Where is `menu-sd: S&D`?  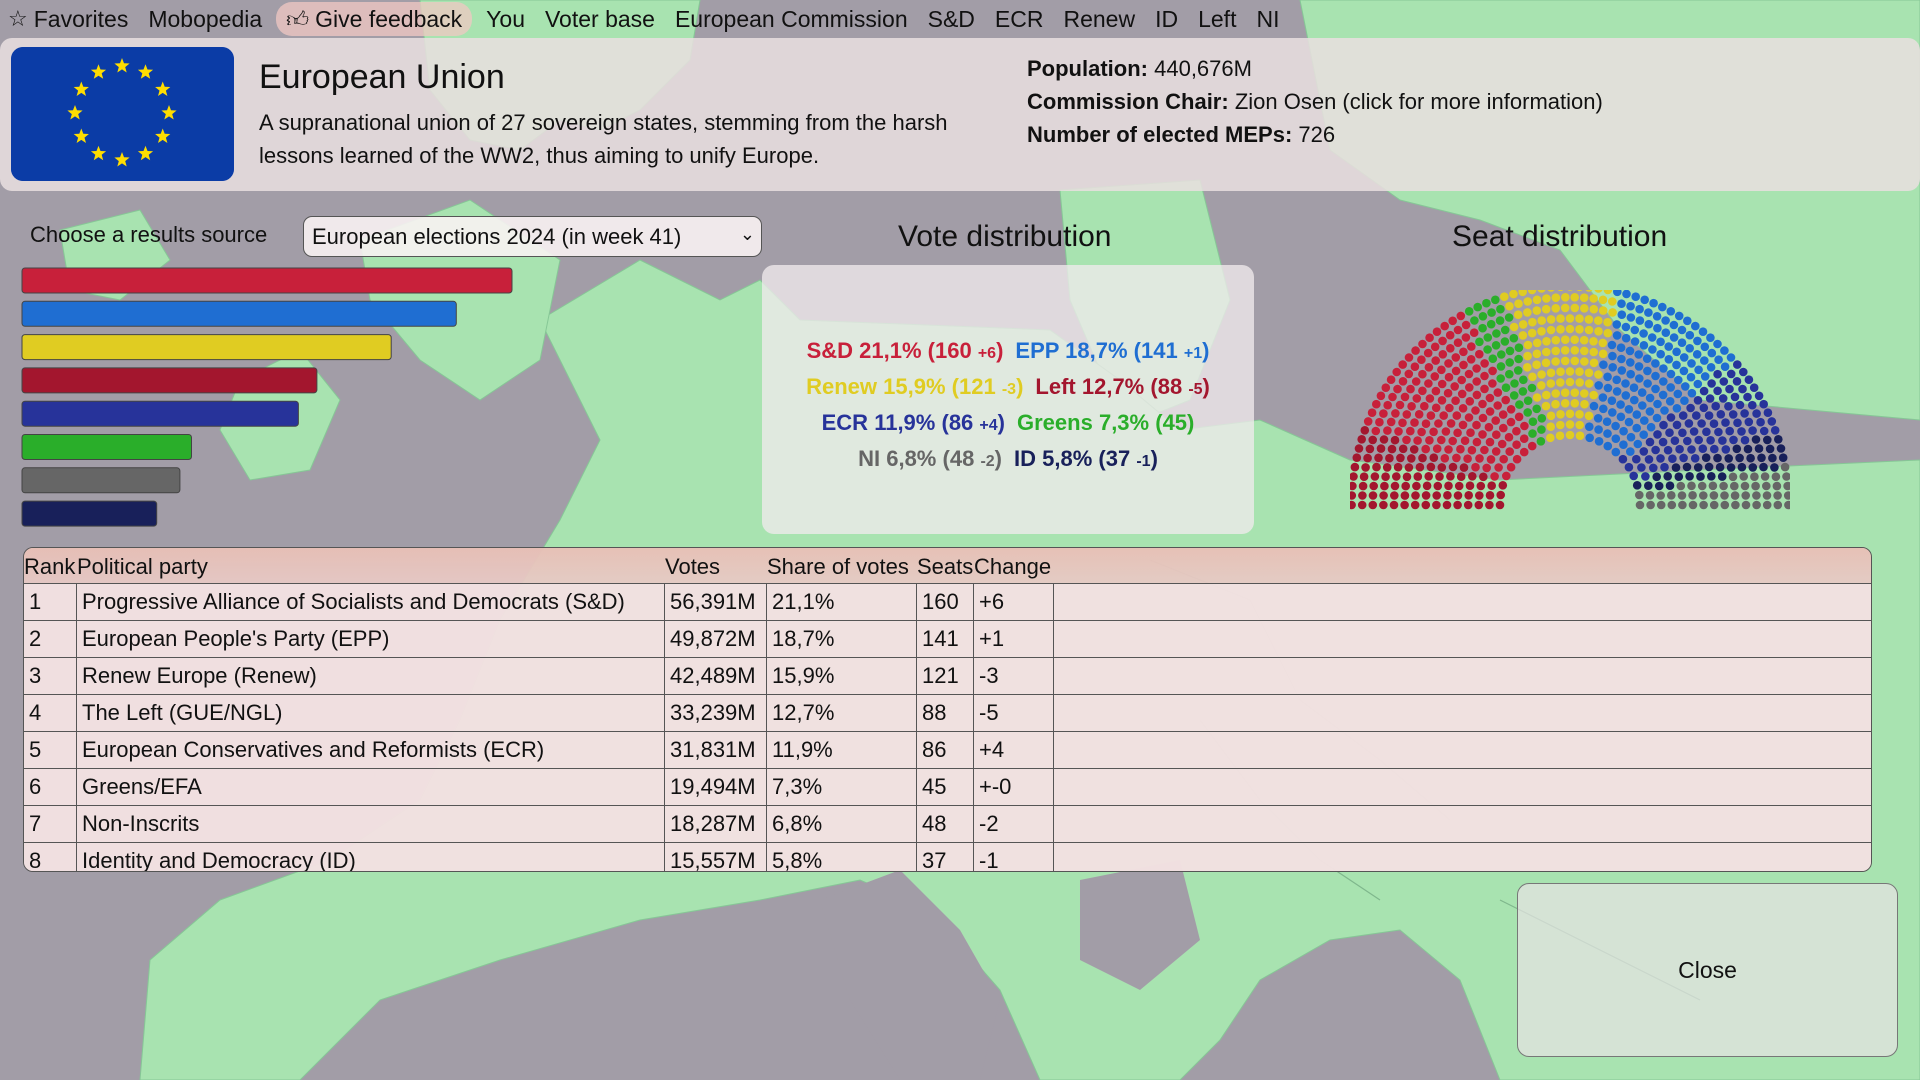
menu-sd: S&D is located at coordinates (951, 19).